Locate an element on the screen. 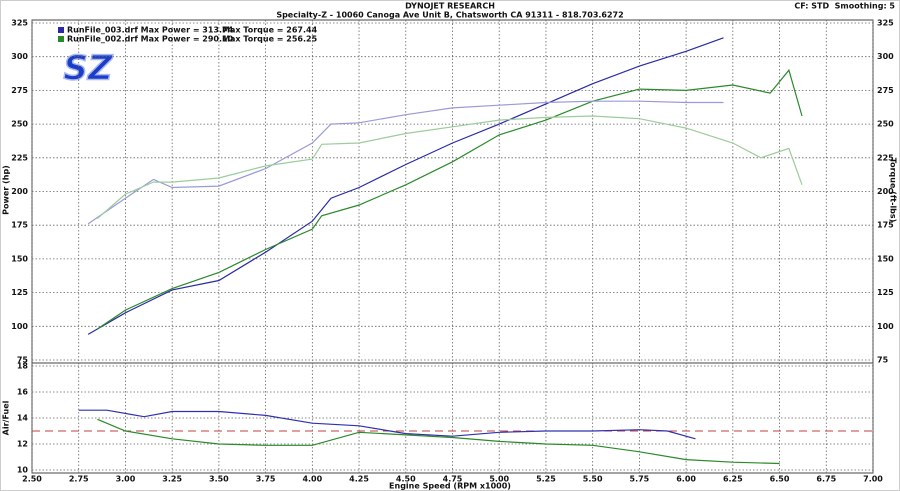  chart-title: DYNOJET RESEARCH is located at coordinates (450, 6).